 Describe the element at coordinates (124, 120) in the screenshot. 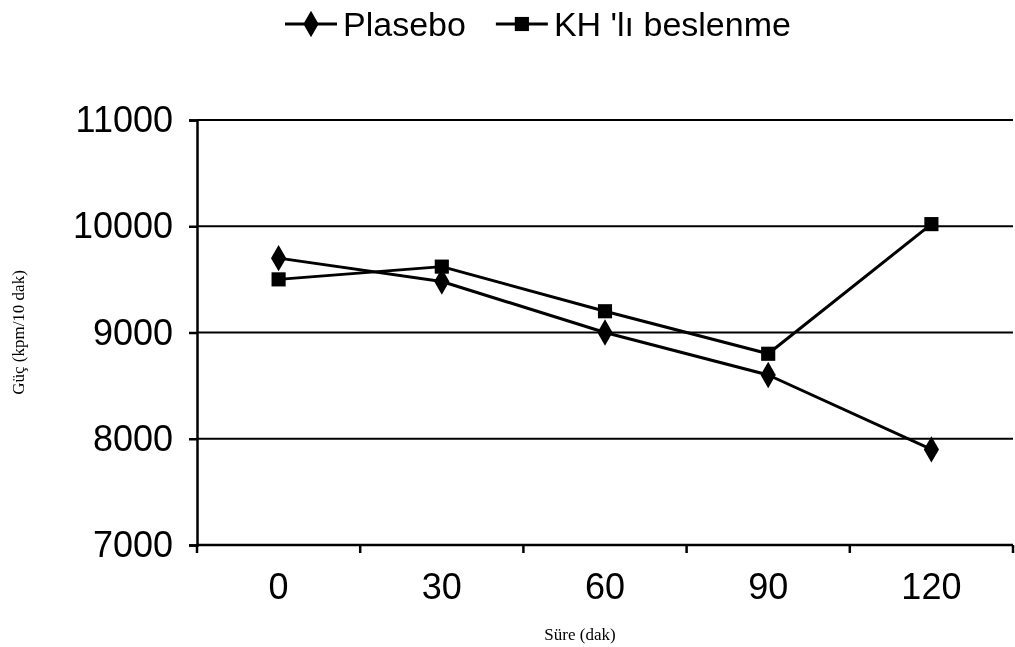

I see `y-tick-label: 11000` at that location.